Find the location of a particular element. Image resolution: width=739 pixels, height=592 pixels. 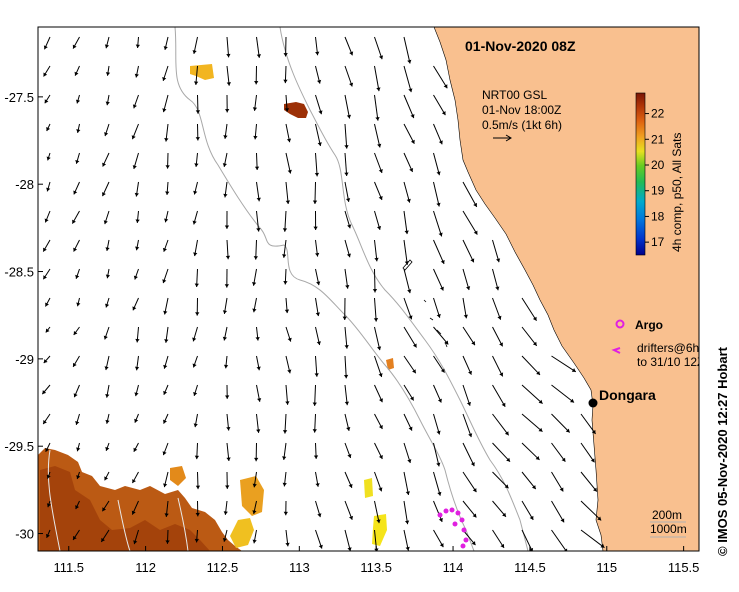

argo-label: Argo is located at coordinates (649, 325).